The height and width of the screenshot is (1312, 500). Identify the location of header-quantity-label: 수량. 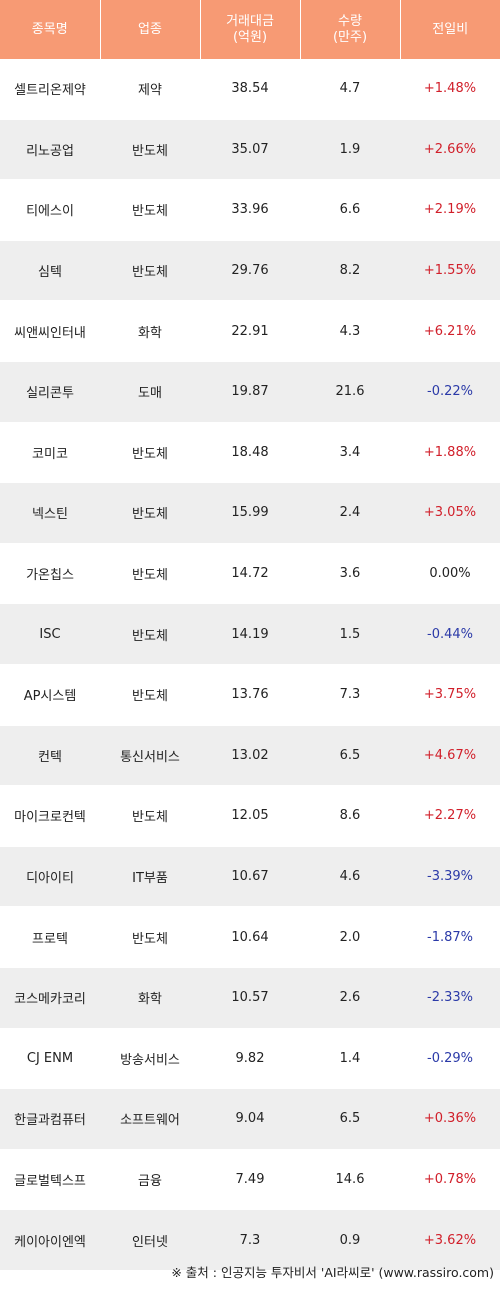
(350, 21).